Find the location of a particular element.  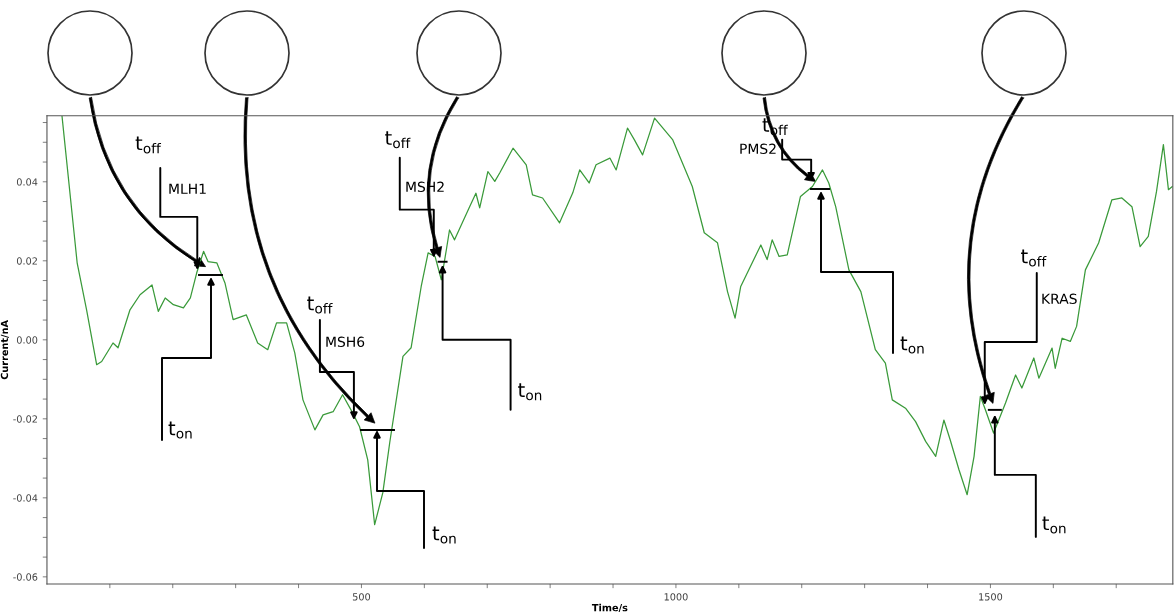

y-tick-label: -0.04 is located at coordinates (25, 498).